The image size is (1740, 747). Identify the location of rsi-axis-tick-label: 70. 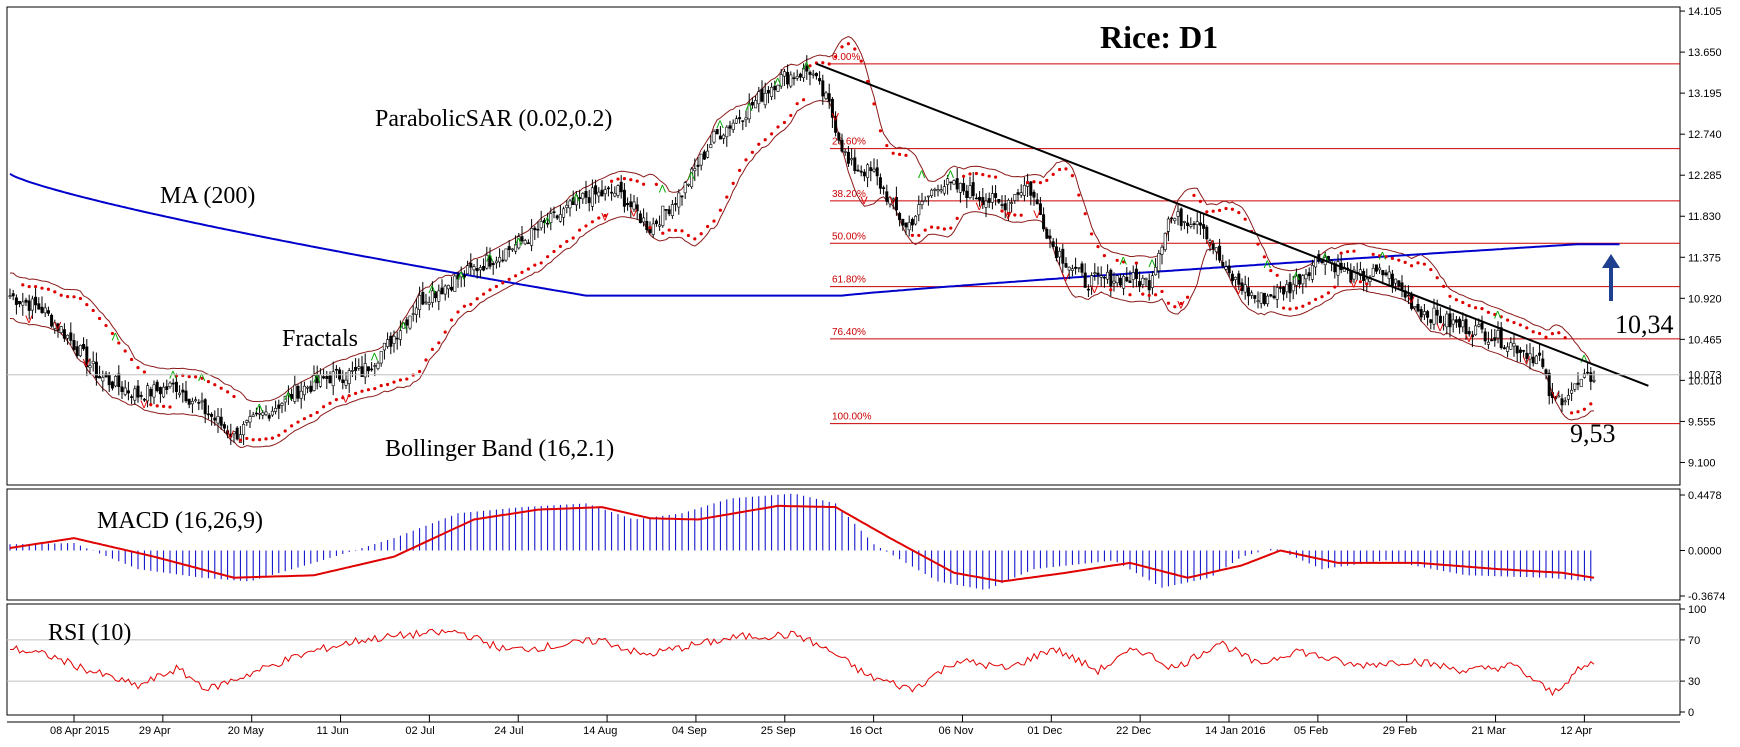
(1694, 641).